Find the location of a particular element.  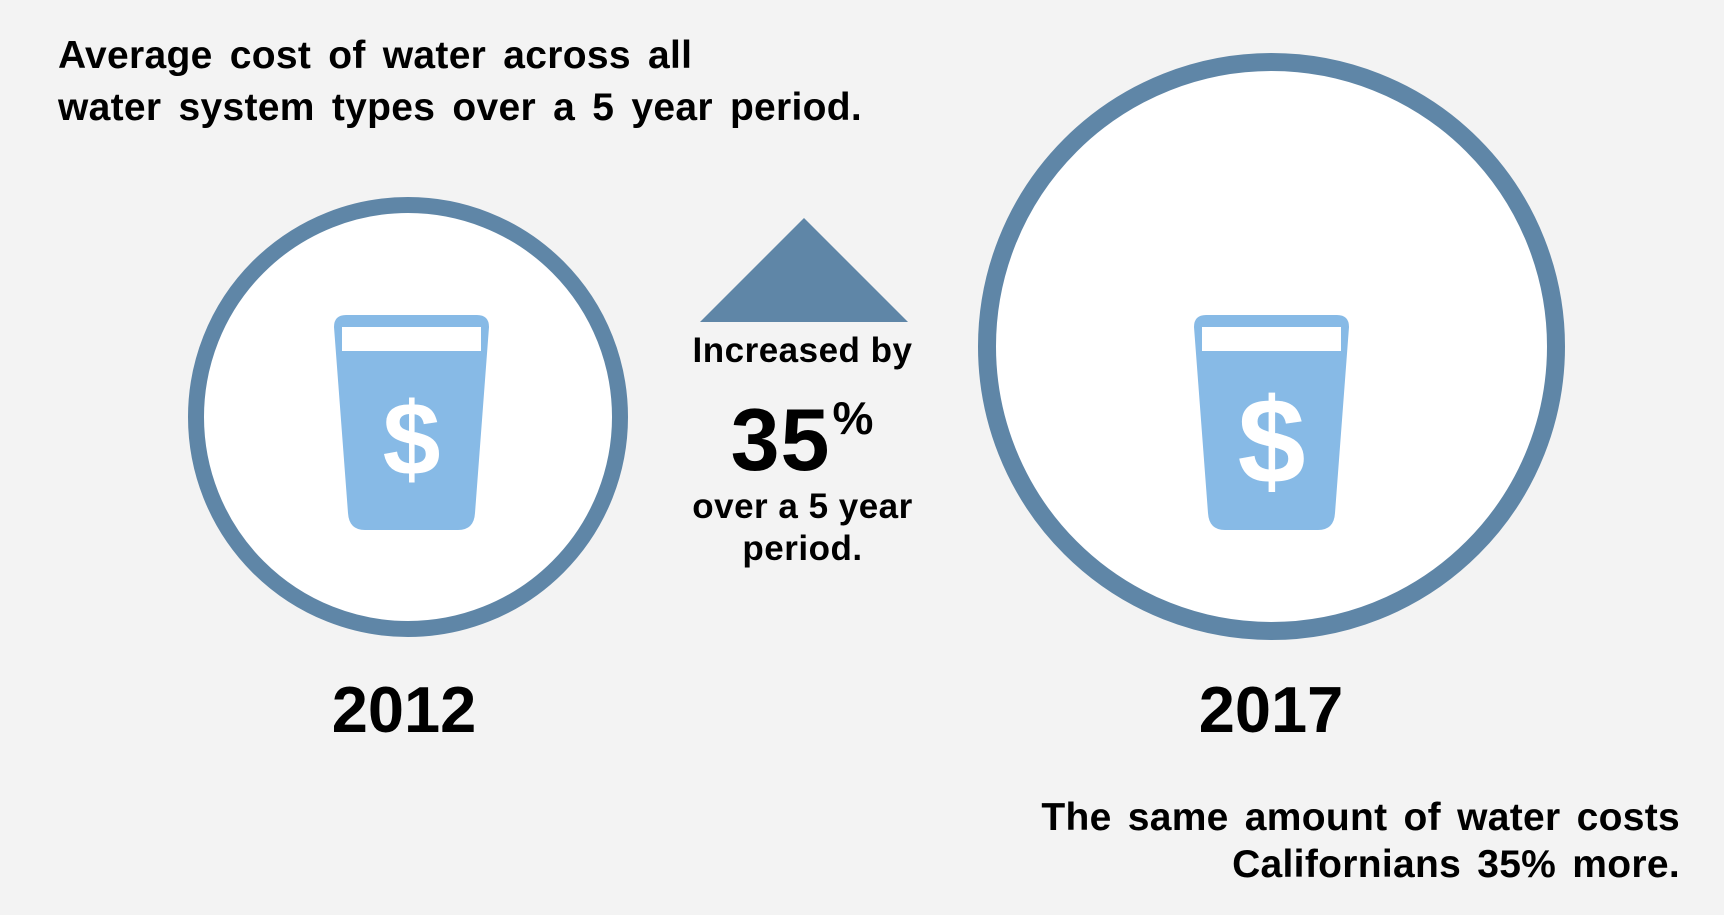

period-line-1: over a 5 year is located at coordinates (802, 506).